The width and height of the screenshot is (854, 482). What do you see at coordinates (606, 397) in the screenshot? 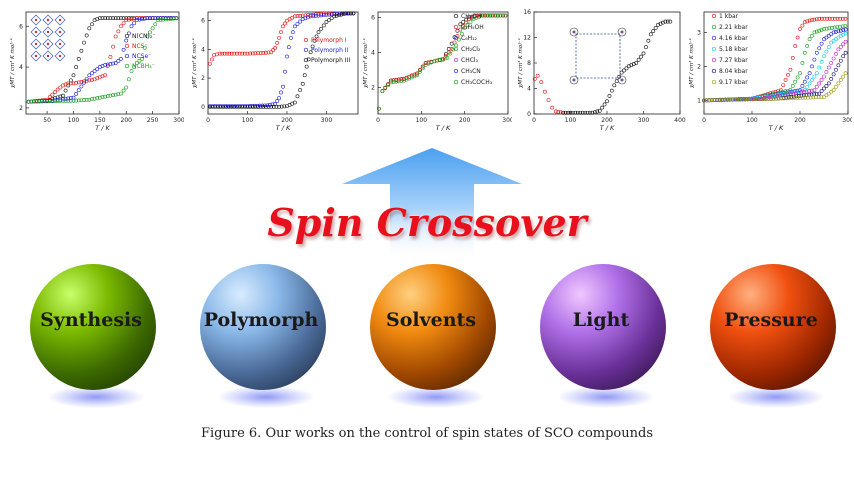
I see `sphere-shadow` at bounding box center [606, 397].